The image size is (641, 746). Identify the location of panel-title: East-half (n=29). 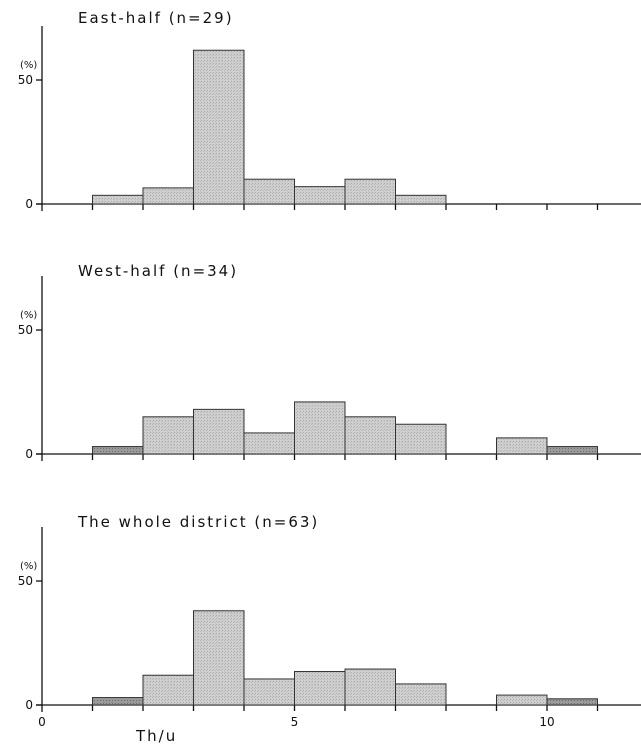
(156, 18).